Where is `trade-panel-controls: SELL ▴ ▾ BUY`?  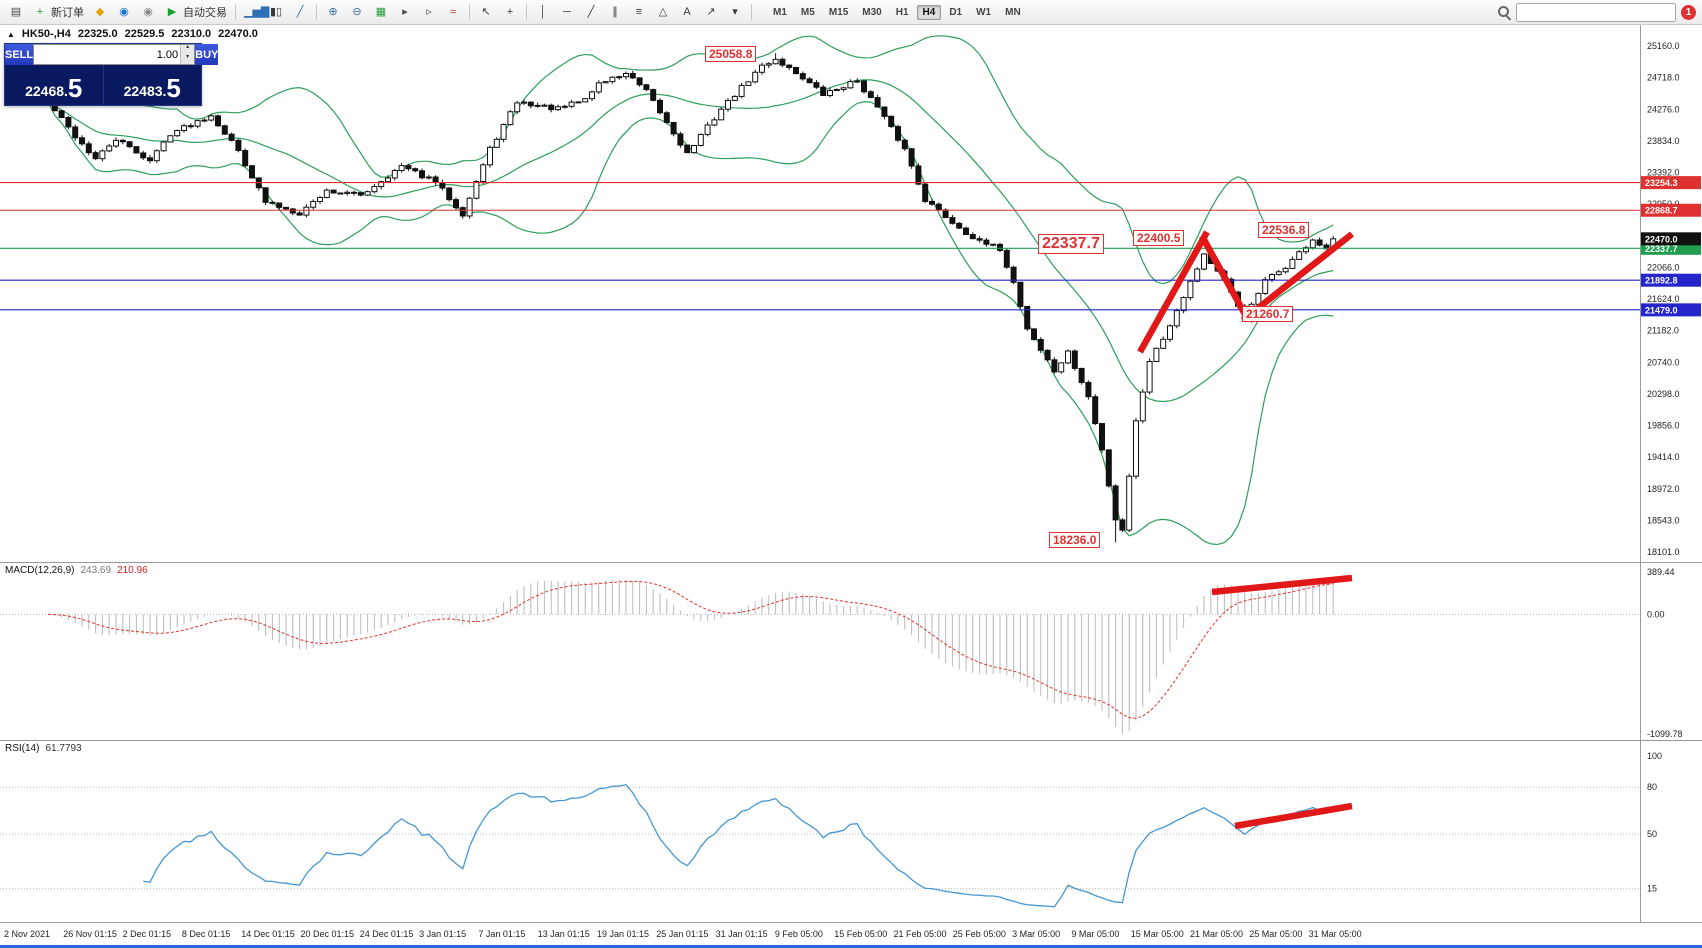
trade-panel-controls: SELL ▴ ▾ BUY is located at coordinates (112, 54).